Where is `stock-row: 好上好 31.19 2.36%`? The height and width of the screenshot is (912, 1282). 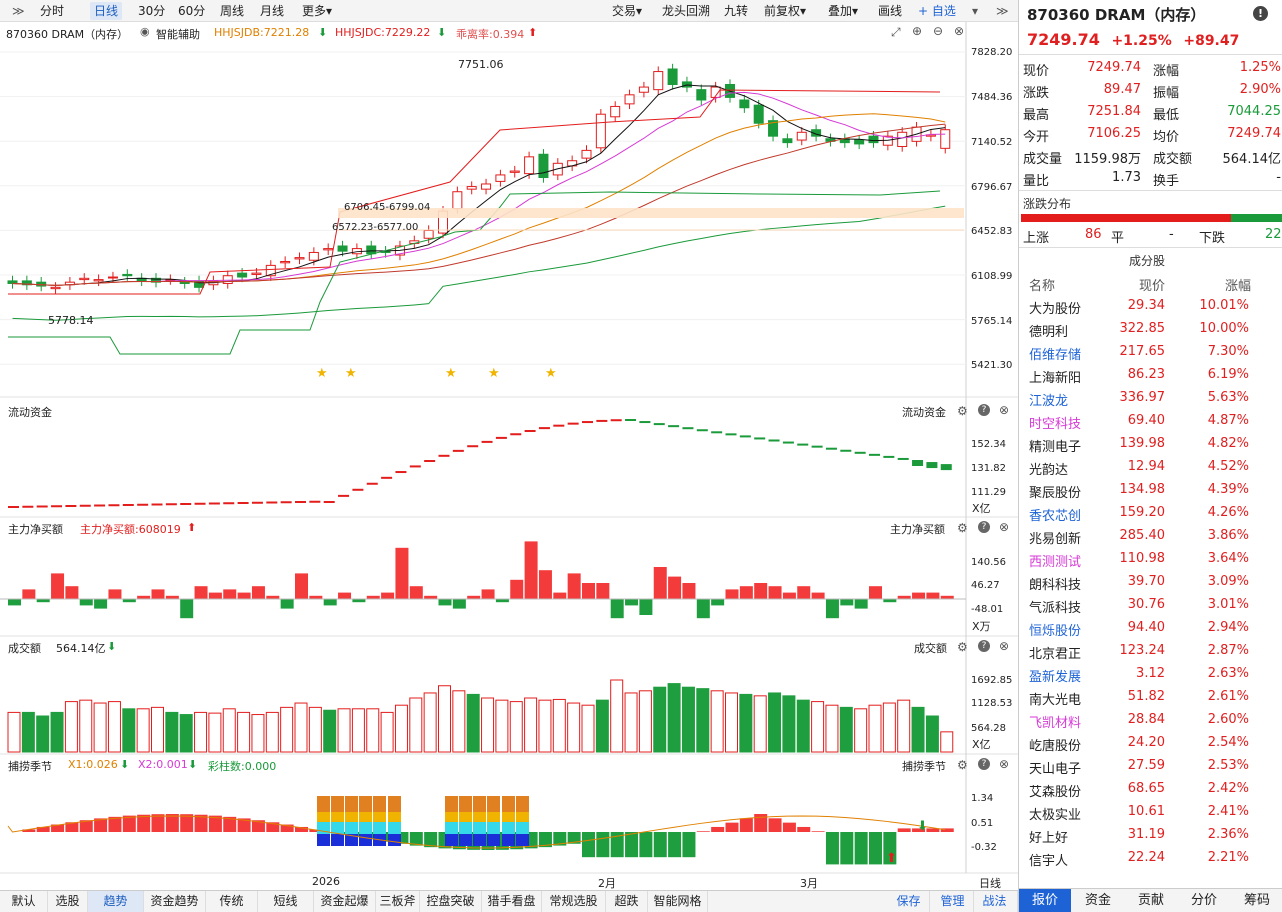 stock-row: 好上好 31.19 2.36% is located at coordinates (1150, 835).